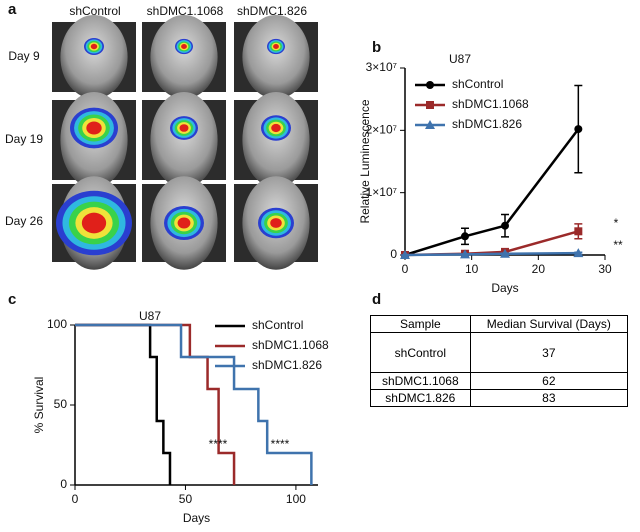 The height and width of the screenshot is (532, 640). What do you see at coordinates (24, 56) in the screenshot?
I see `row-label: Day 9` at bounding box center [24, 56].